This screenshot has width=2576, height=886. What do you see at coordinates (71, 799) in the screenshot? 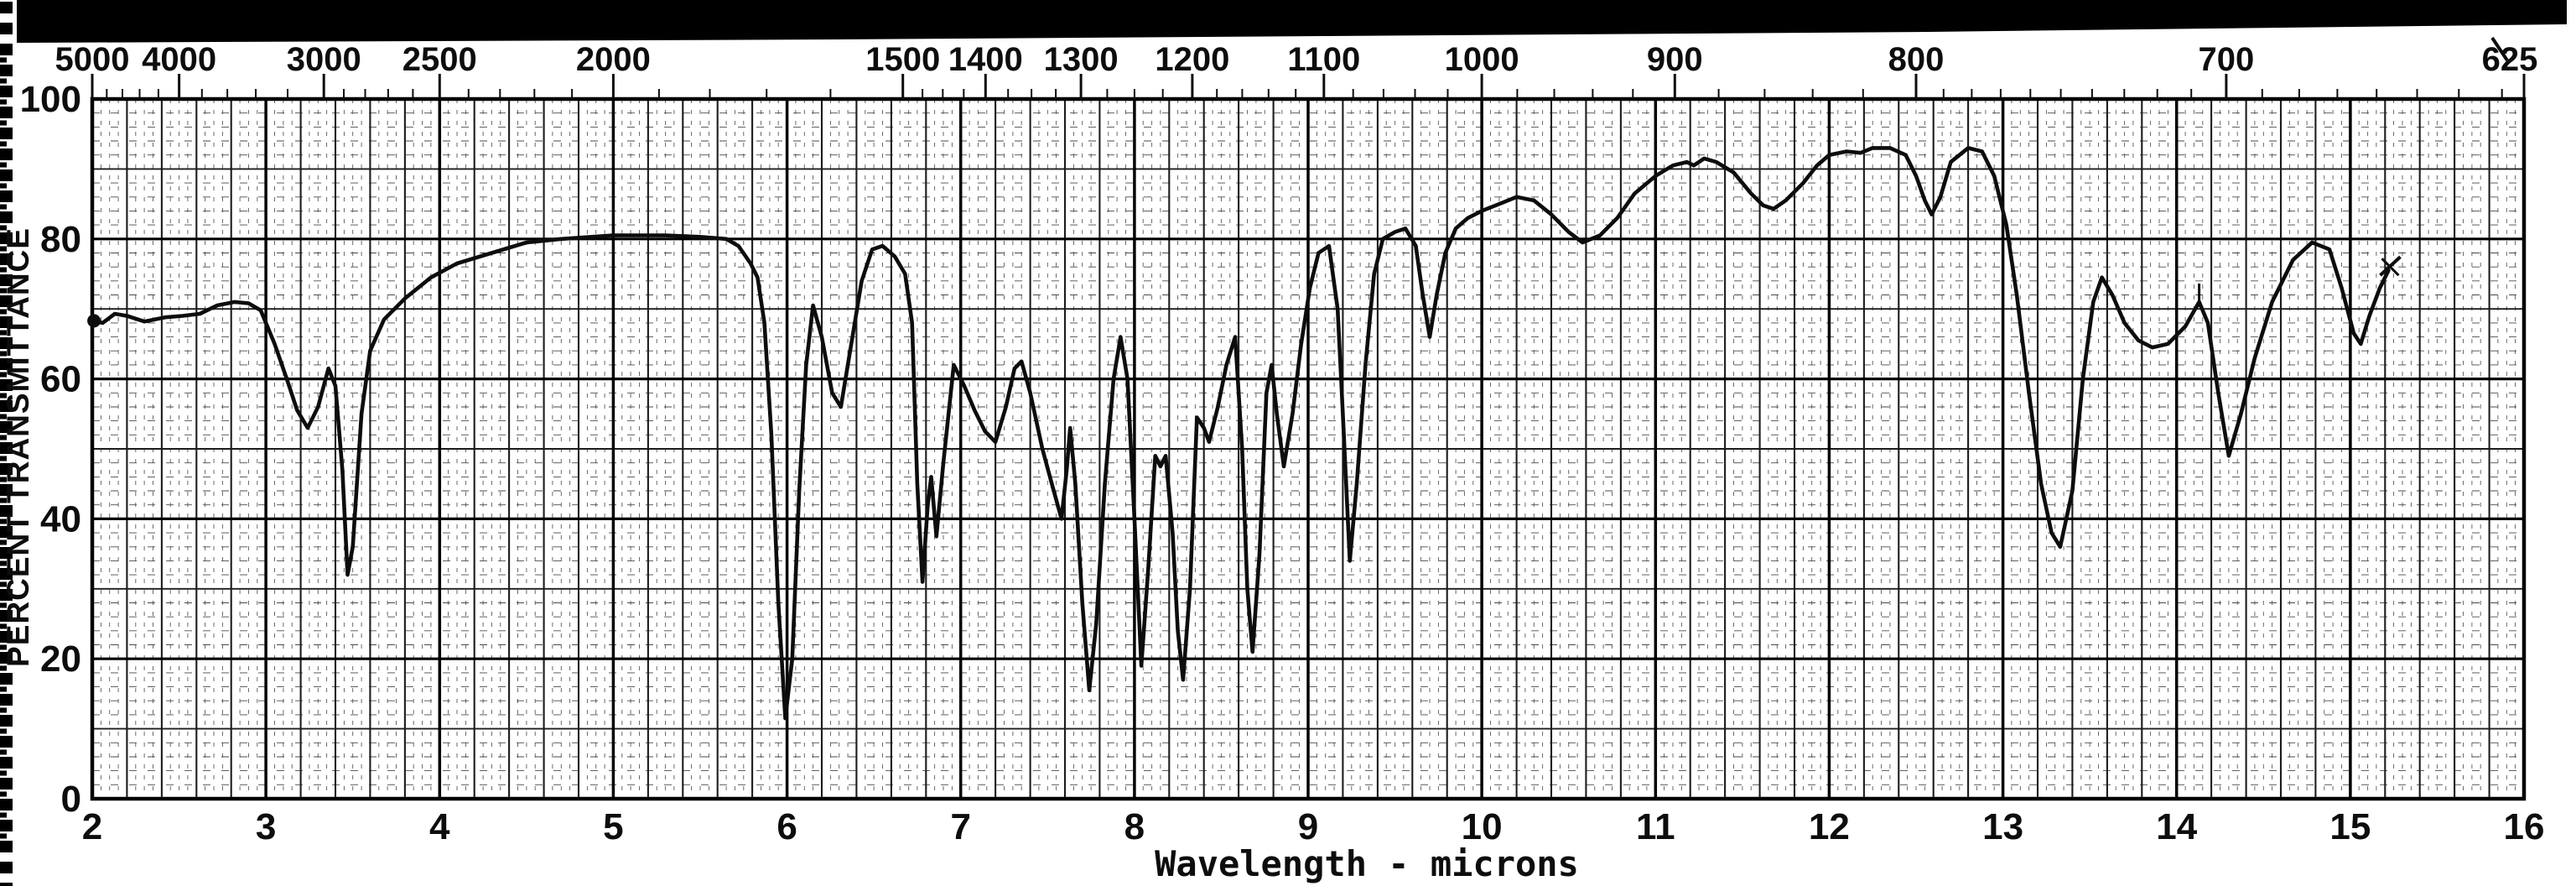
I see `y-axis-tick-label: 0` at bounding box center [71, 799].